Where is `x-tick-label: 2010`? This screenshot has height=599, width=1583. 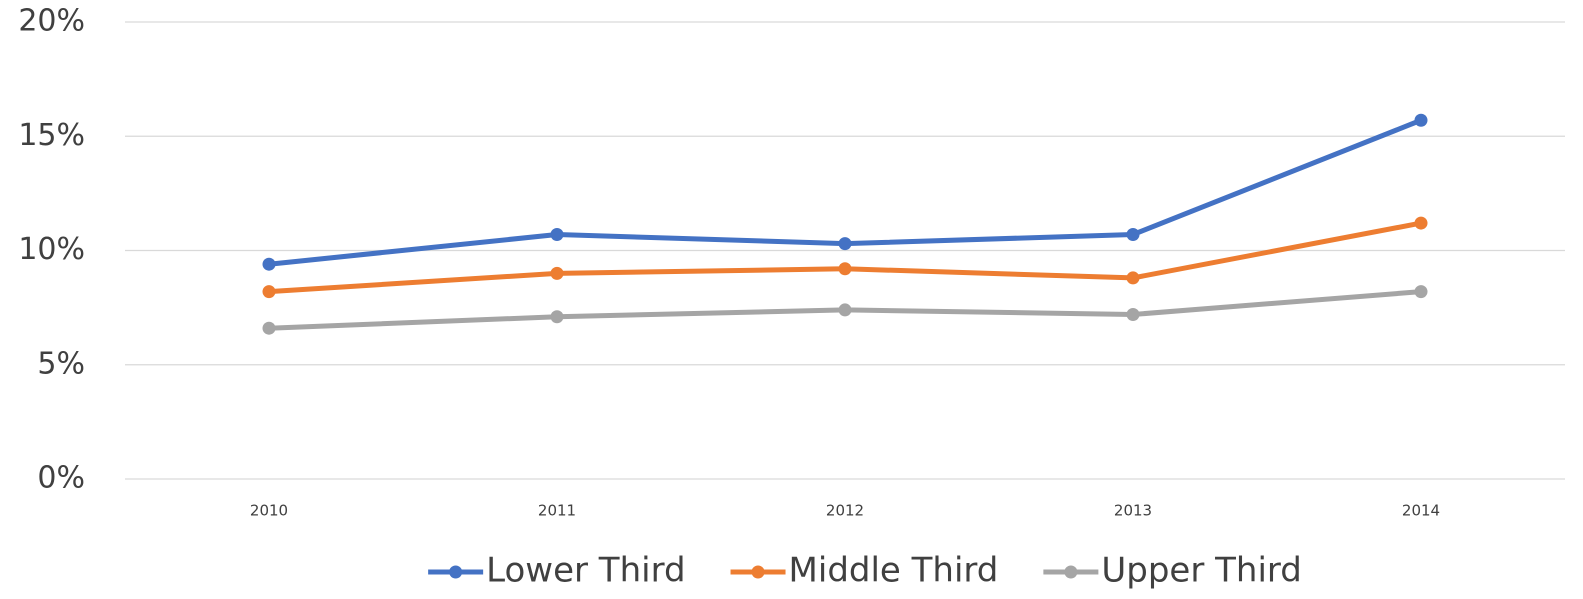 x-tick-label: 2010 is located at coordinates (269, 511).